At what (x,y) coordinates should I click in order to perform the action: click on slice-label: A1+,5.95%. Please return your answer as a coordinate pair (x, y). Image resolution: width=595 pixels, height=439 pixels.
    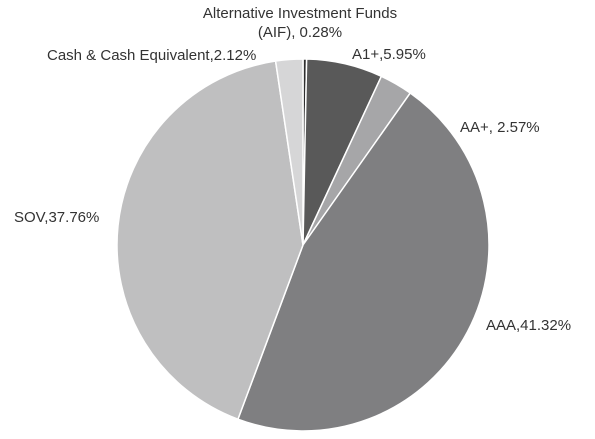
    Looking at the image, I should click on (389, 54).